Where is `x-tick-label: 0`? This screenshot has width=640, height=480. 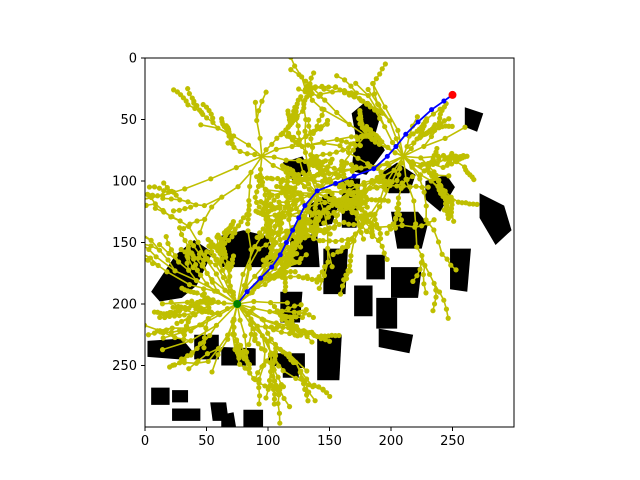
x-tick-label: 0 is located at coordinates (145, 441).